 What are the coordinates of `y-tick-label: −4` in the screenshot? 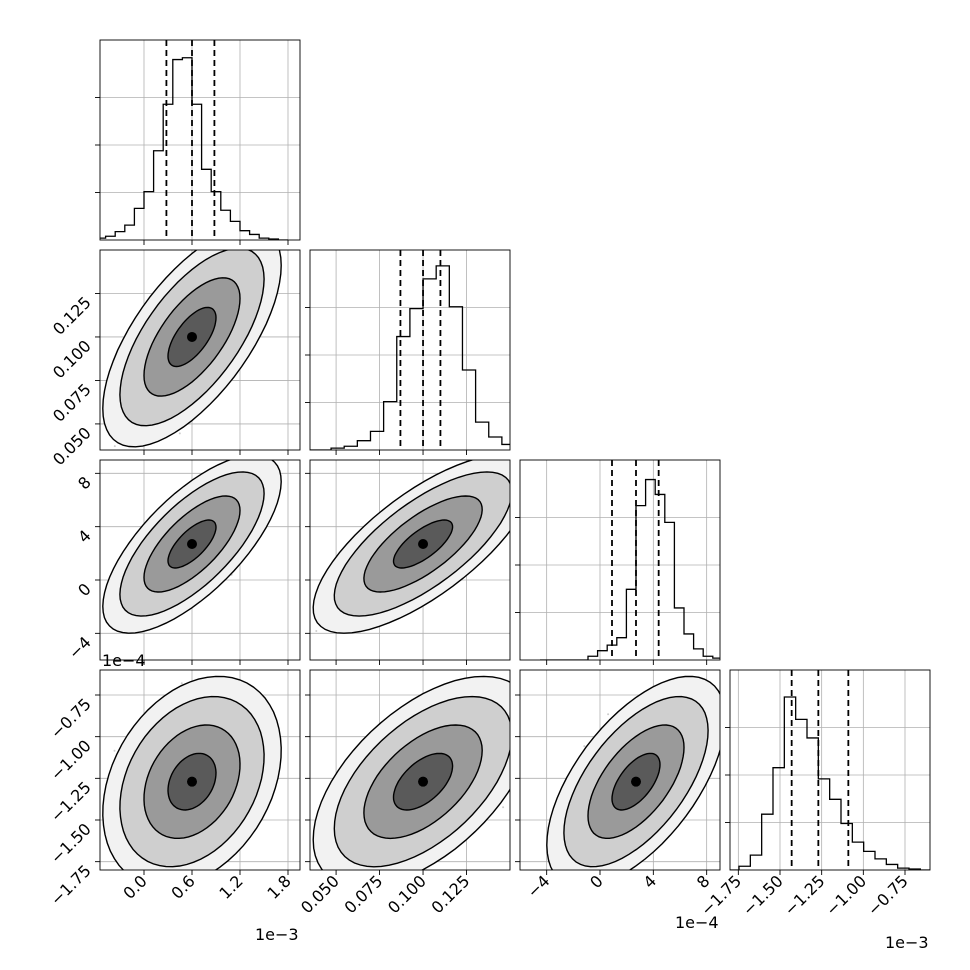 It's located at (80, 648).